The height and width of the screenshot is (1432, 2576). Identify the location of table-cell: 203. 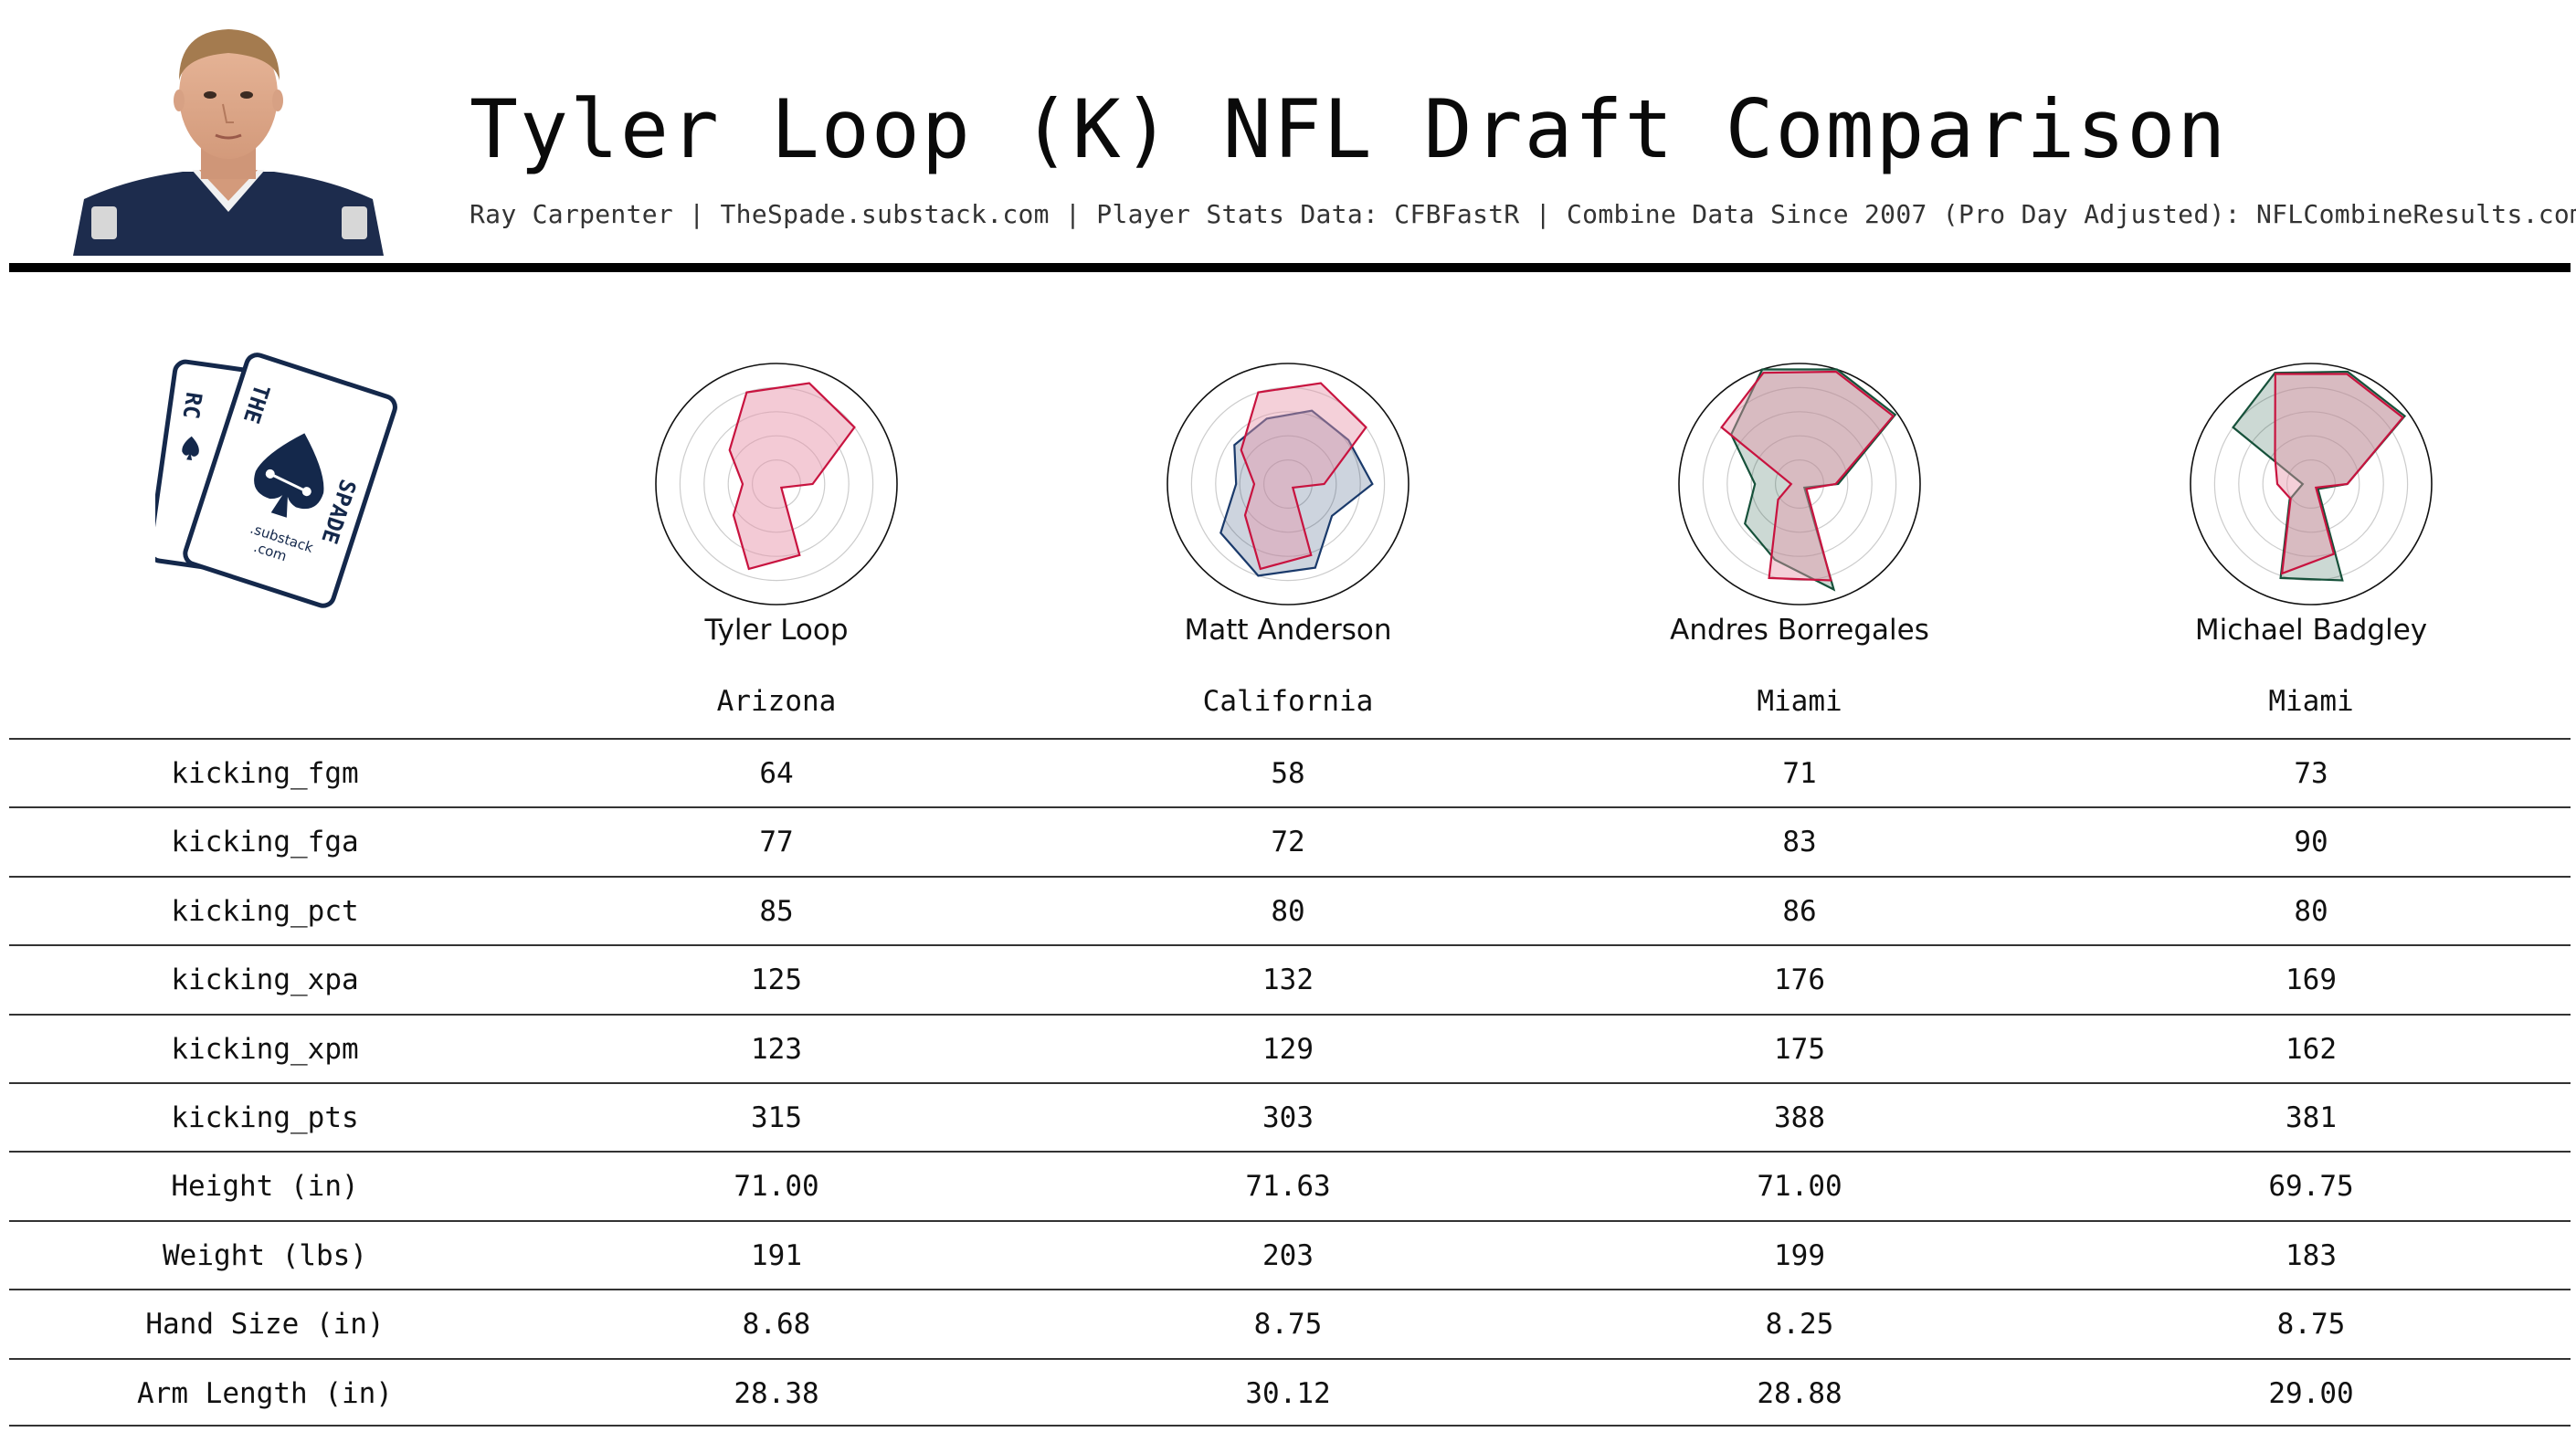
(1288, 1256).